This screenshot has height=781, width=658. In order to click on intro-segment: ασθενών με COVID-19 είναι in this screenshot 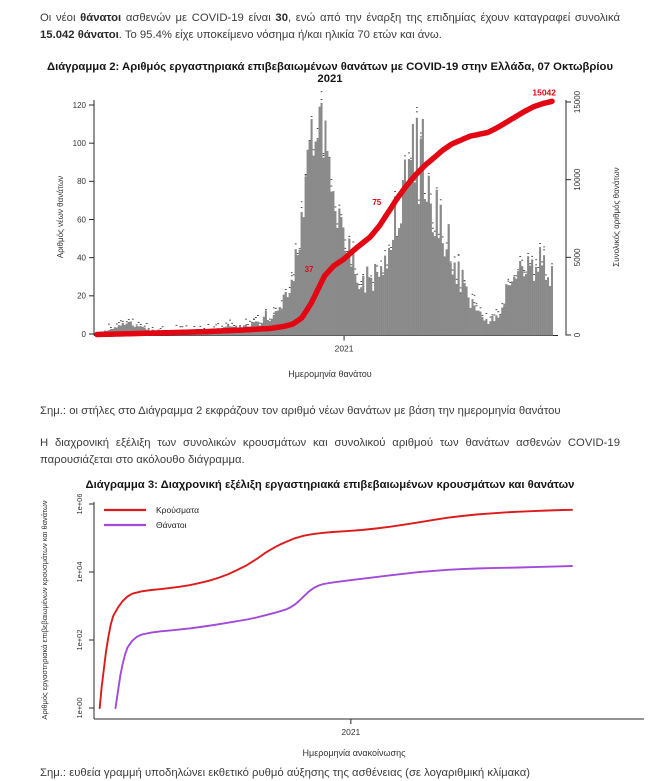, I will do `click(198, 18)`.